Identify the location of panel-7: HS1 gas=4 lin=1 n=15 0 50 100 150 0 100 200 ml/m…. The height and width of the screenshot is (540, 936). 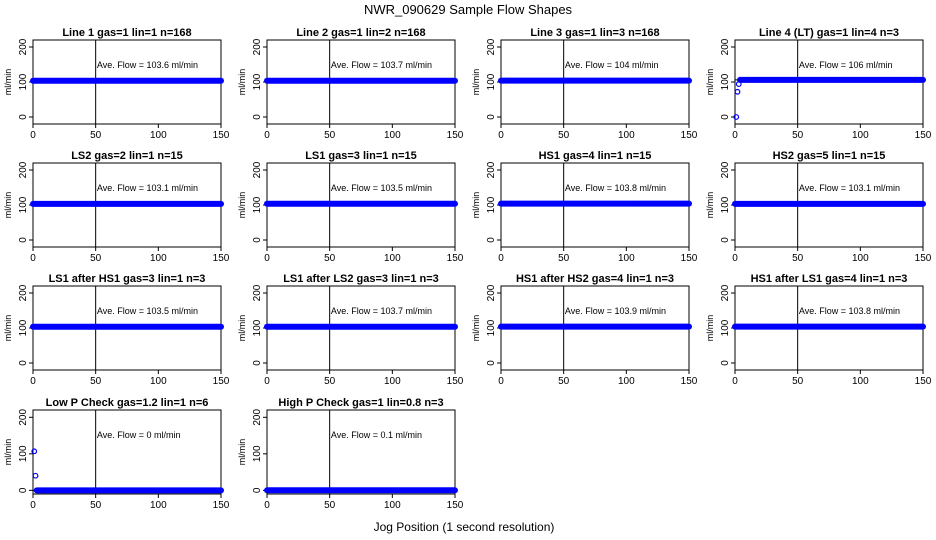
(584, 207).